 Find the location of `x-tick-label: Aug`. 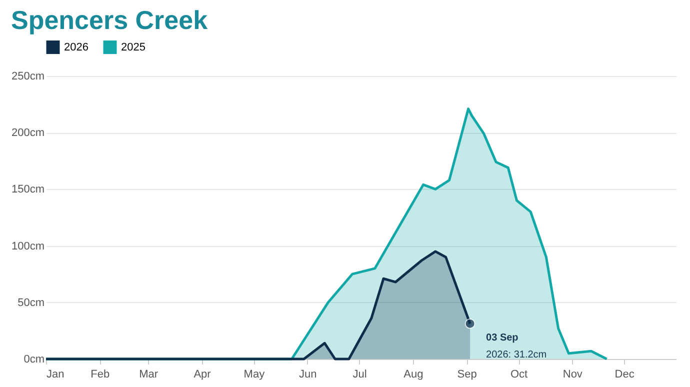

x-tick-label: Aug is located at coordinates (414, 374).